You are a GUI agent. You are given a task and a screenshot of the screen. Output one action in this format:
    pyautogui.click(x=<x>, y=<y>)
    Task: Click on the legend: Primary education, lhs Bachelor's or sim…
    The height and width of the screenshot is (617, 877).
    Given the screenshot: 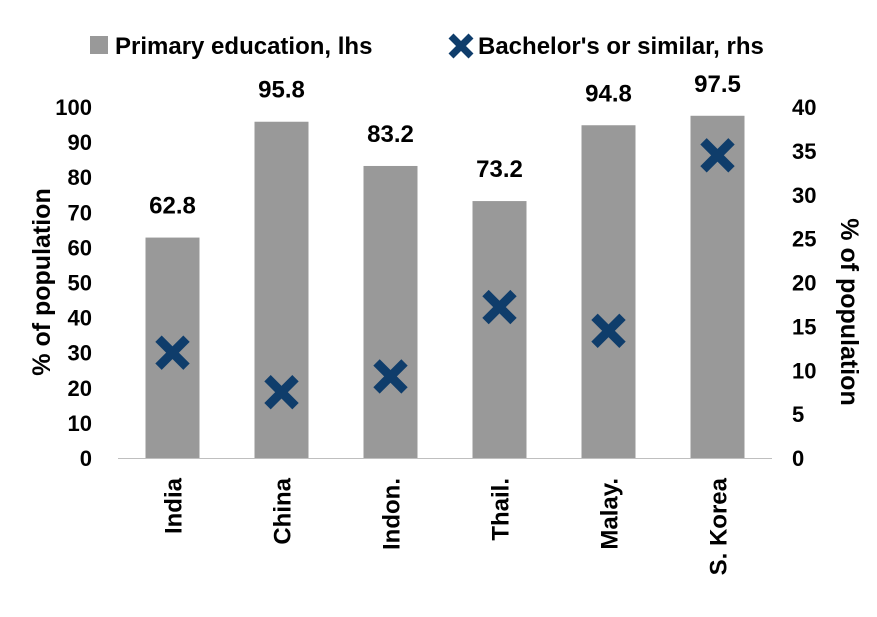 What is the action you would take?
    pyautogui.click(x=427, y=46)
    